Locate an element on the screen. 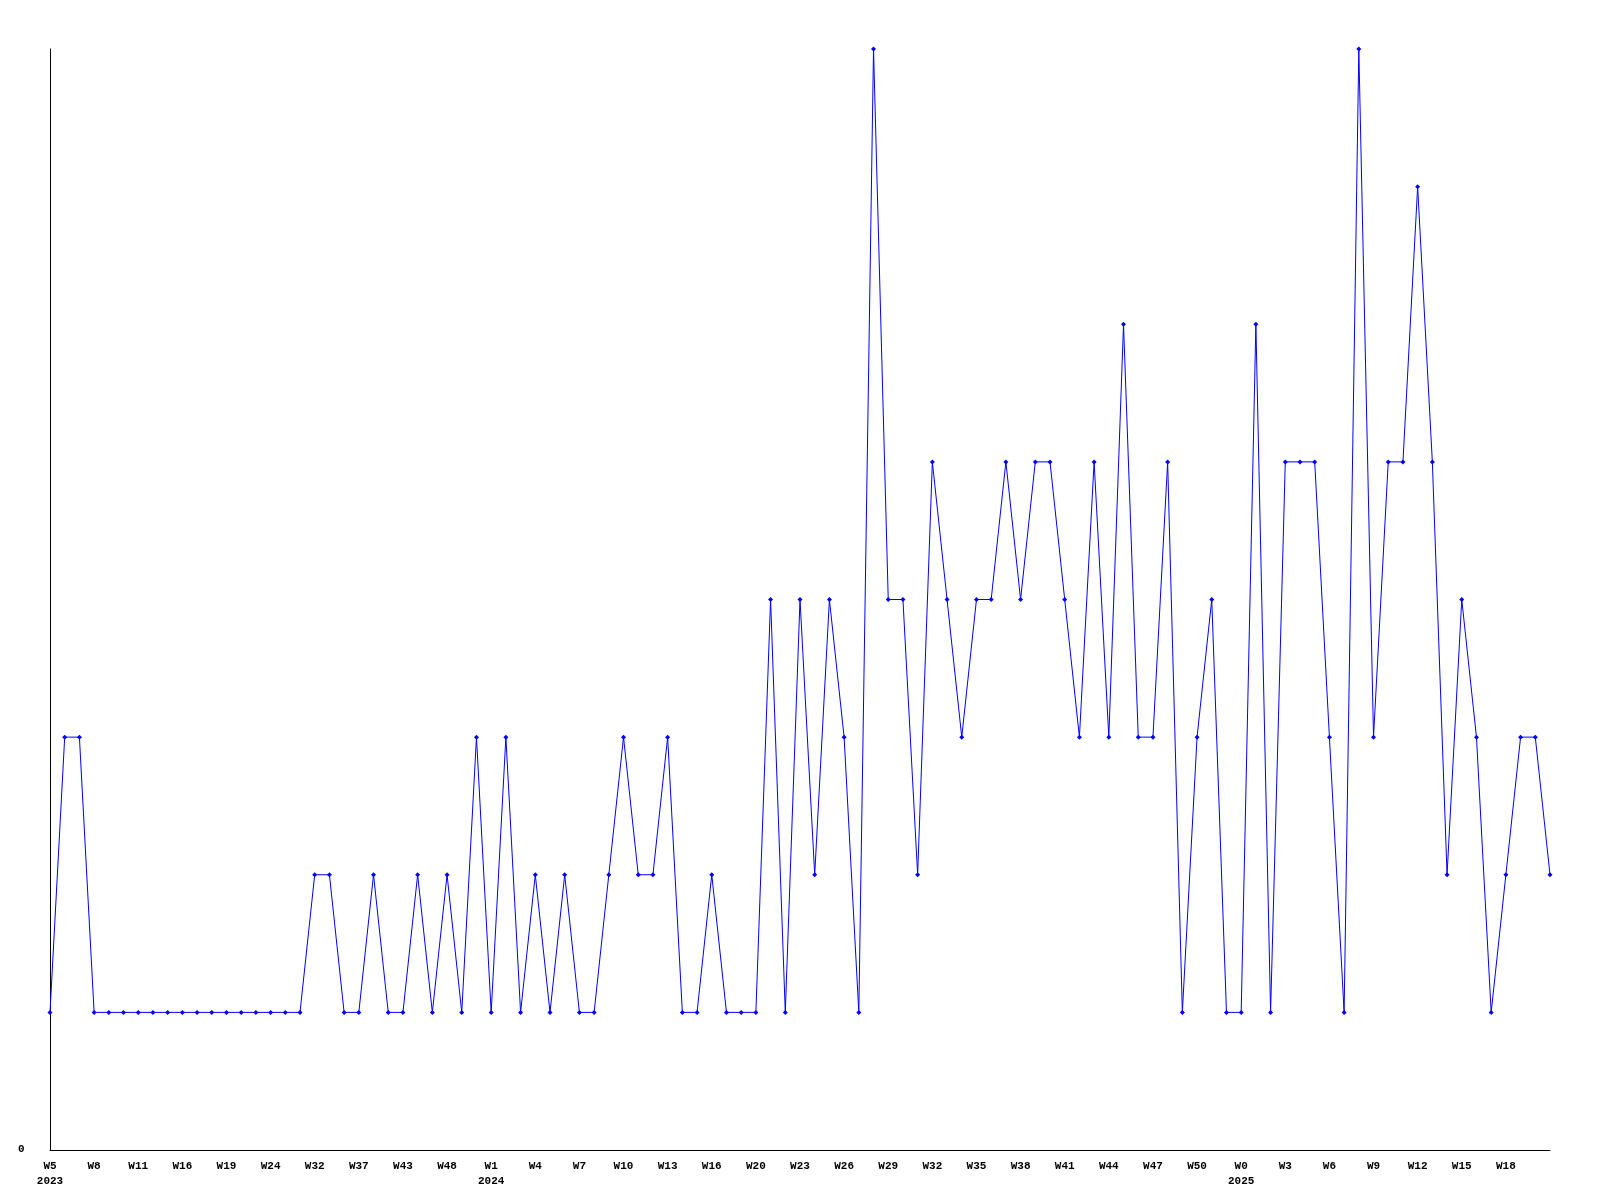 This screenshot has width=1600, height=1200. x-tick-label: W13 is located at coordinates (667, 1165).